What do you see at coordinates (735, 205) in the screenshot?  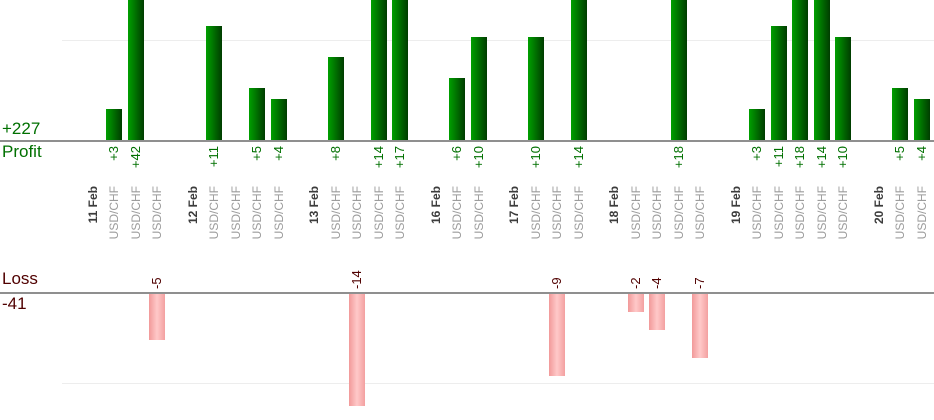 I see `date-label: 19 Feb` at bounding box center [735, 205].